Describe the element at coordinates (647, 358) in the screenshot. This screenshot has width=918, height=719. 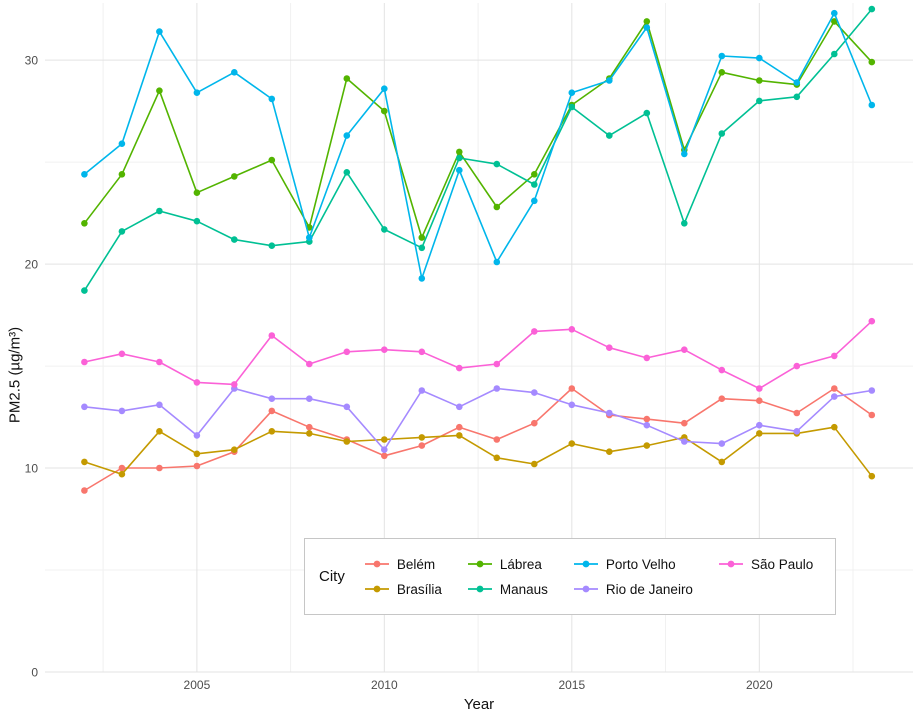
I see `data-point-sao-paulo-2017` at that location.